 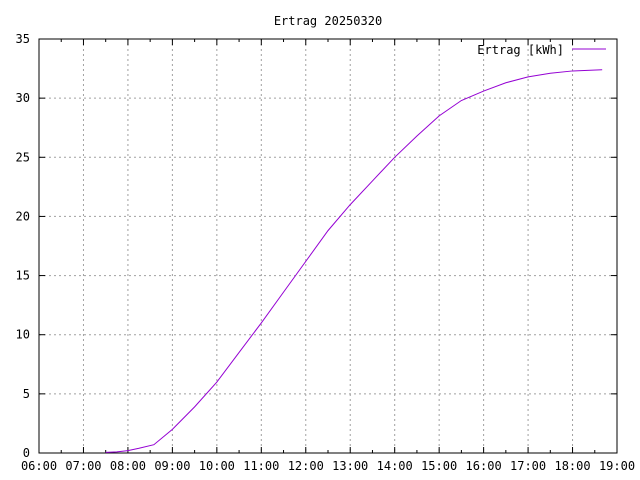 What do you see at coordinates (23, 98) in the screenshot?
I see `y-tick-label: 30` at bounding box center [23, 98].